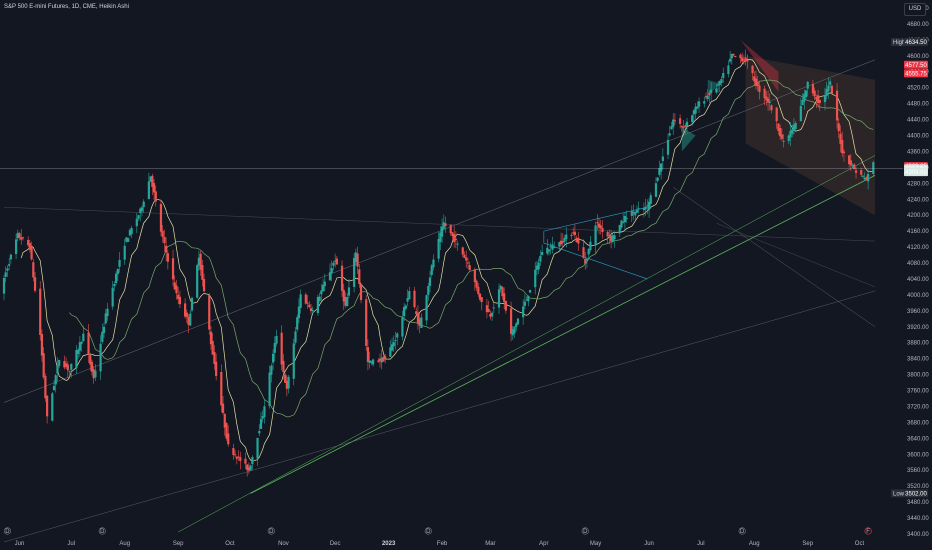 This screenshot has height=550, width=932. Describe the element at coordinates (918, 136) in the screenshot. I see `y-tick-label: 4400.00` at that location.